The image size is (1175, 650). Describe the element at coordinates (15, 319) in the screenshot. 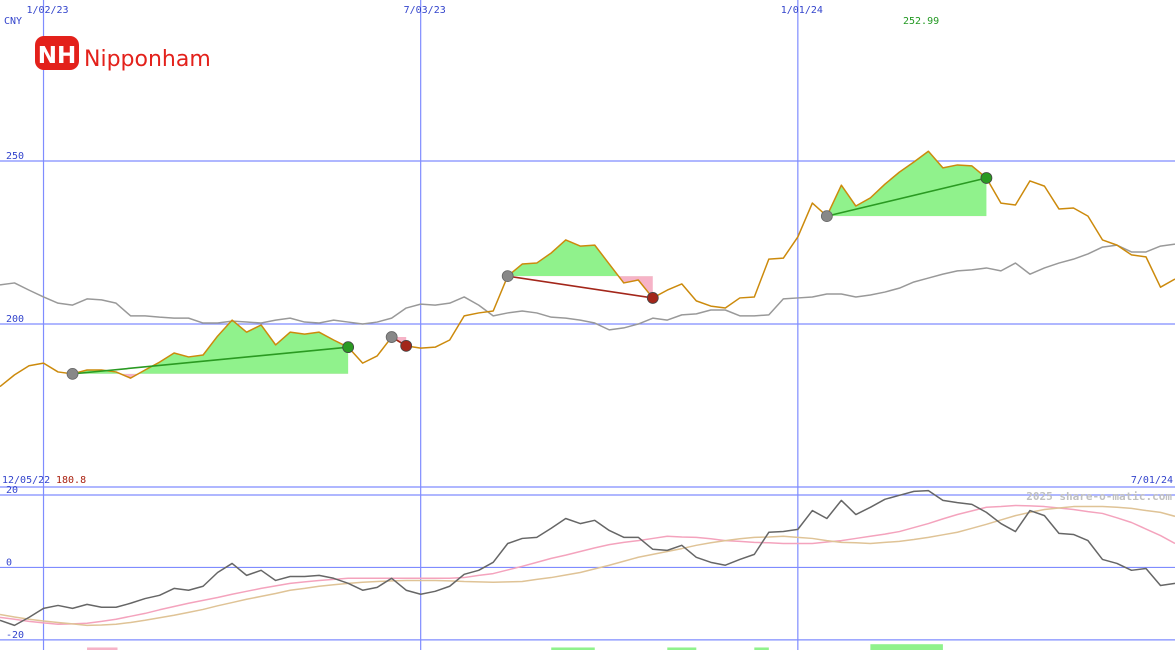

I see `y-tick-label: 200` at that location.